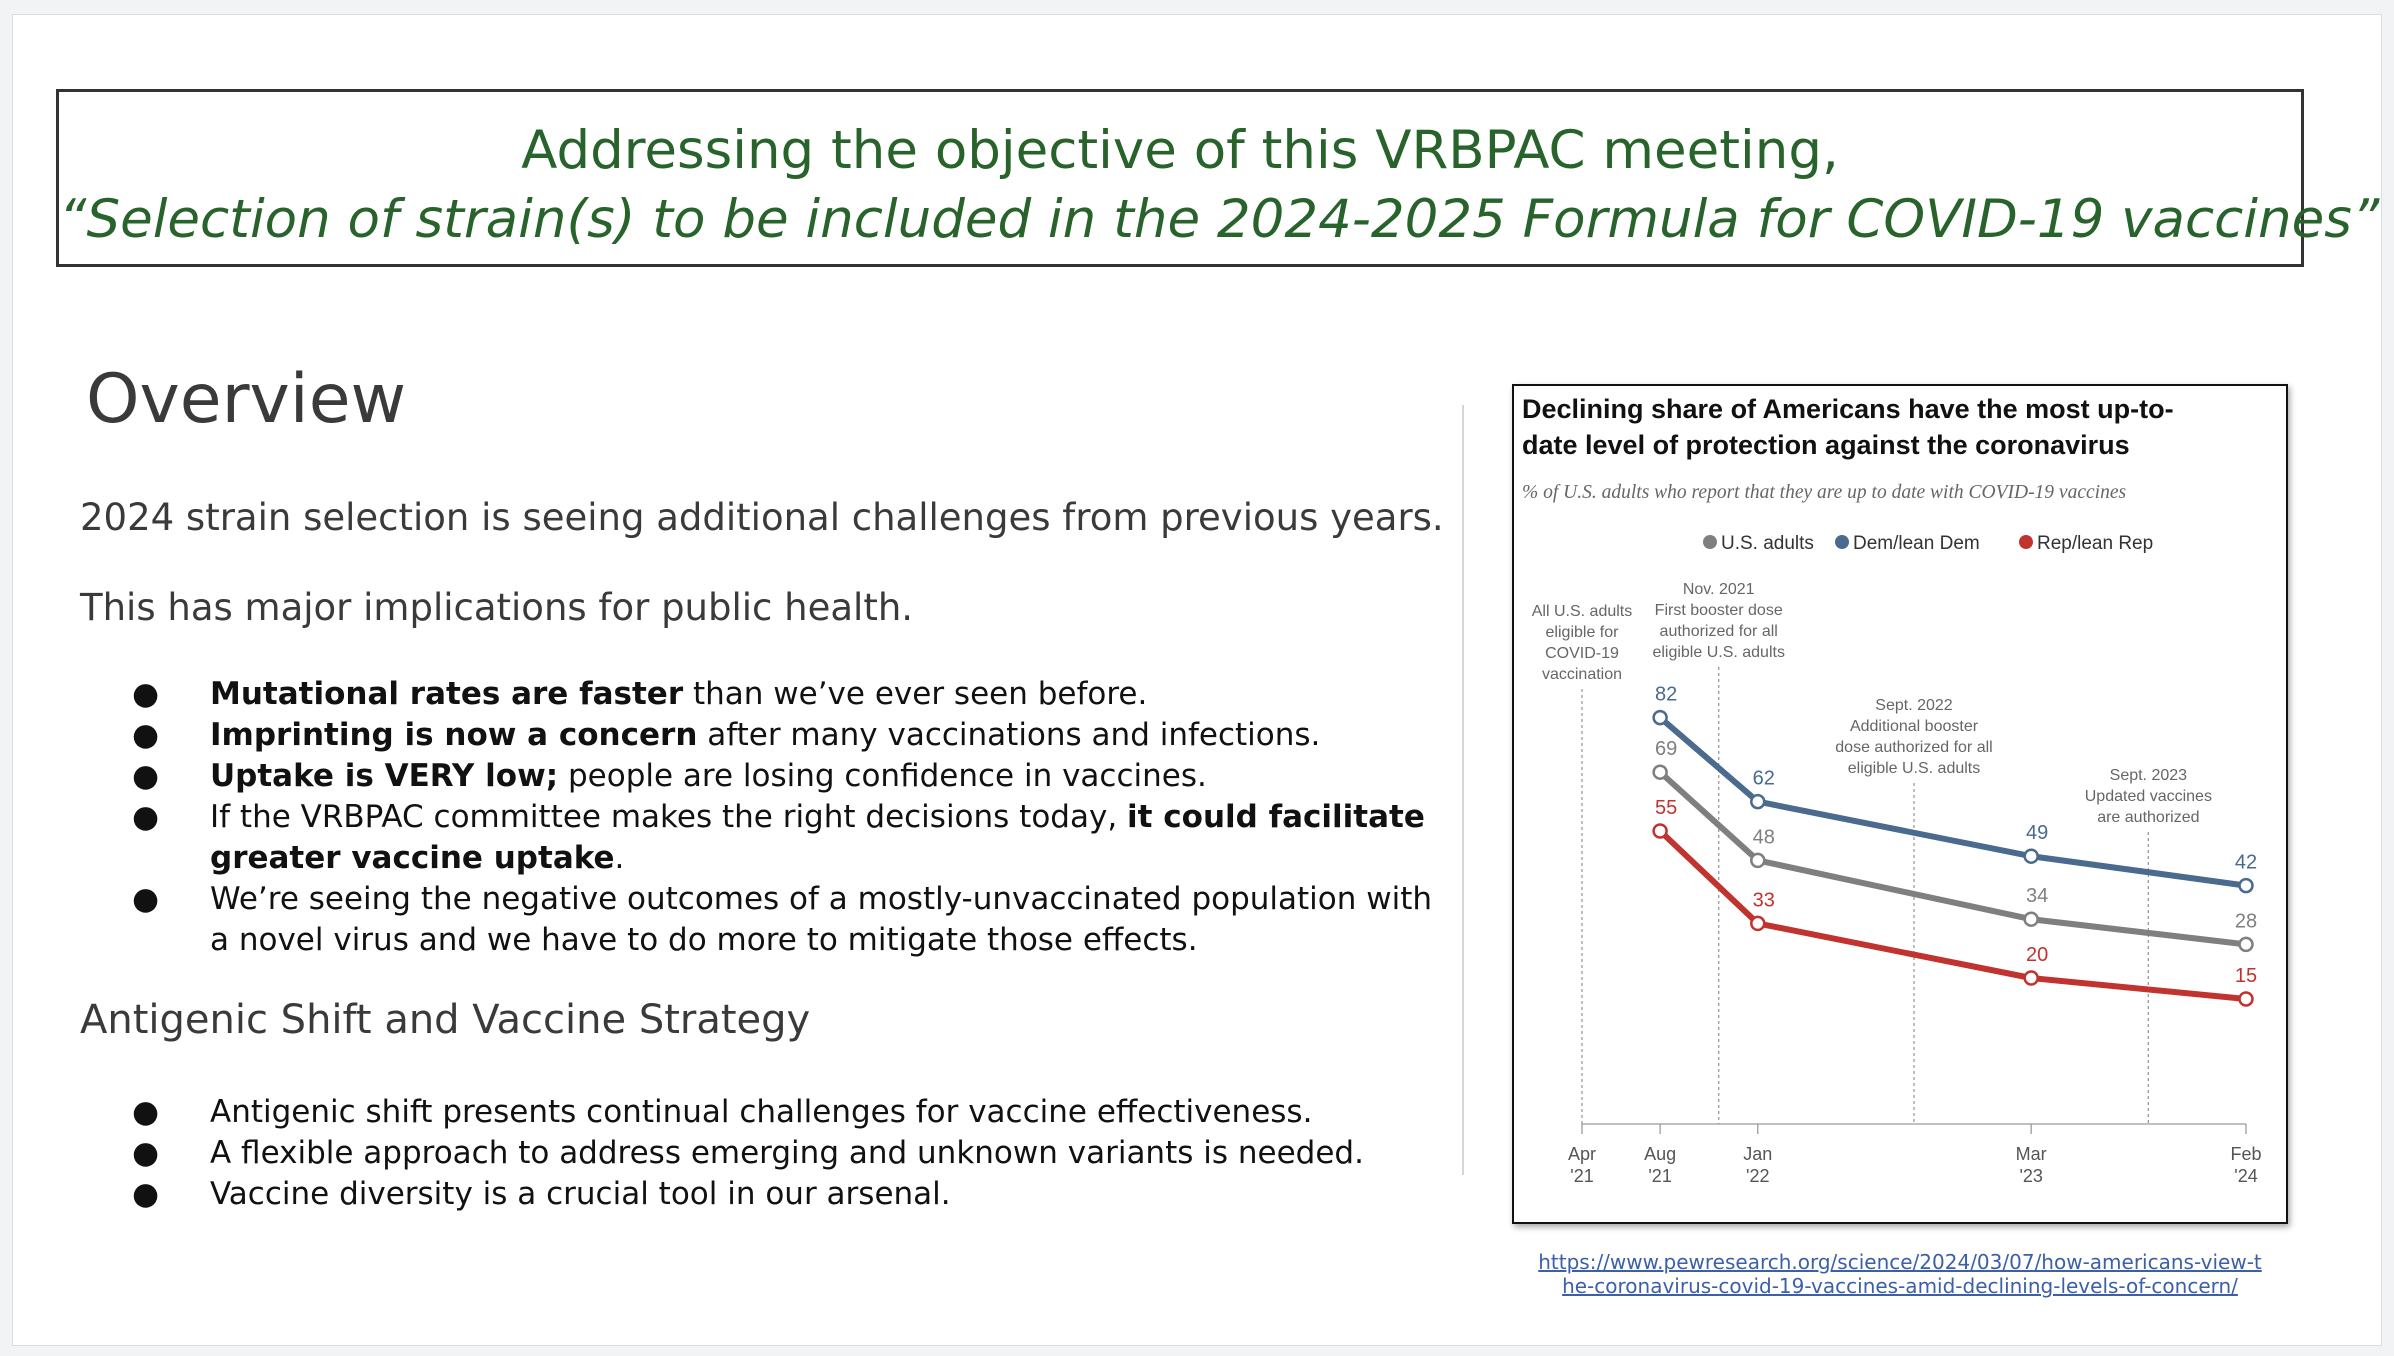  What do you see at coordinates (1719, 610) in the screenshot?
I see `annotation-text: First booster dose` at bounding box center [1719, 610].